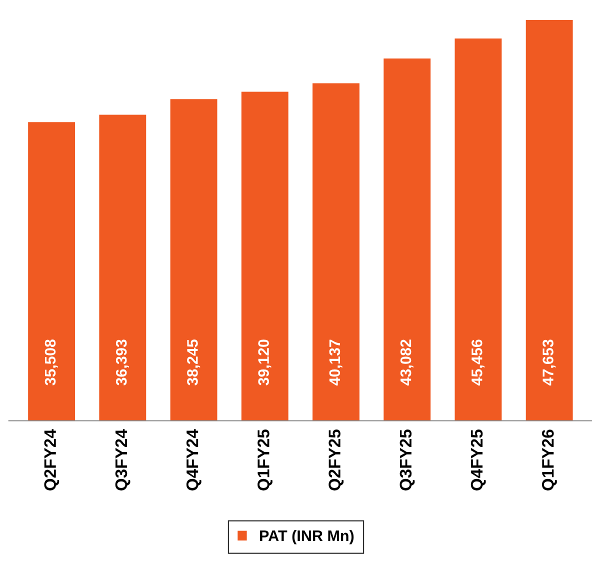 This screenshot has height=561, width=592. Describe the element at coordinates (335, 363) in the screenshot. I see `data-label: 40,137` at that location.